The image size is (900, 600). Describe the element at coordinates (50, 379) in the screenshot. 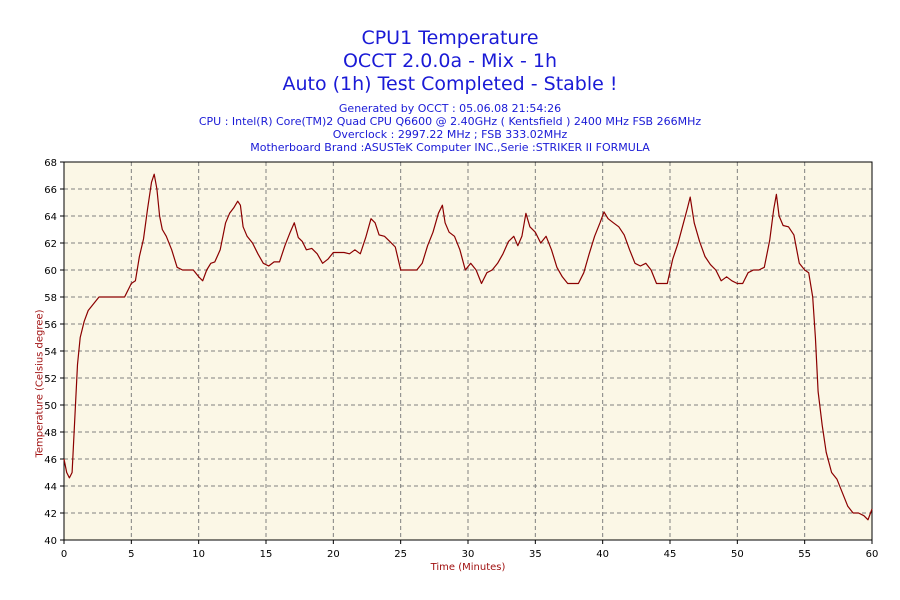

I see `y-tick-label: 52` at that location.